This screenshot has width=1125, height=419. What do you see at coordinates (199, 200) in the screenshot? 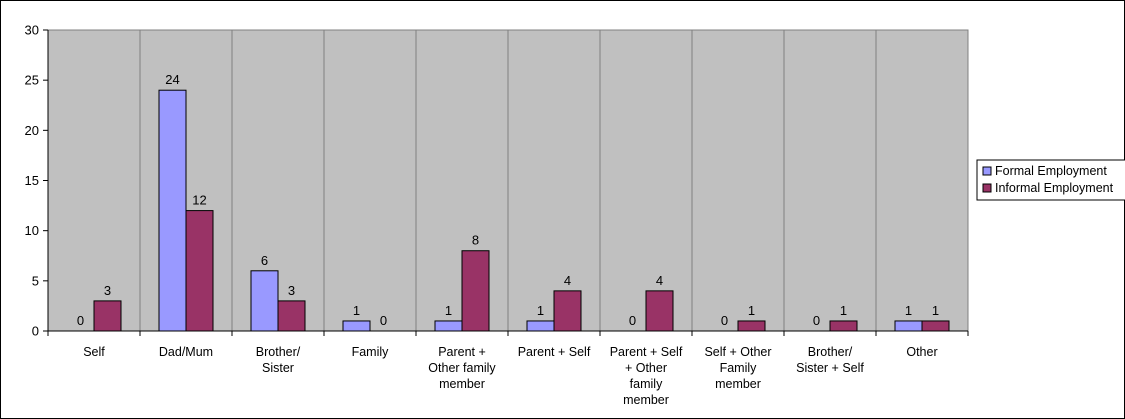
I see `data-label: 12` at bounding box center [199, 200].